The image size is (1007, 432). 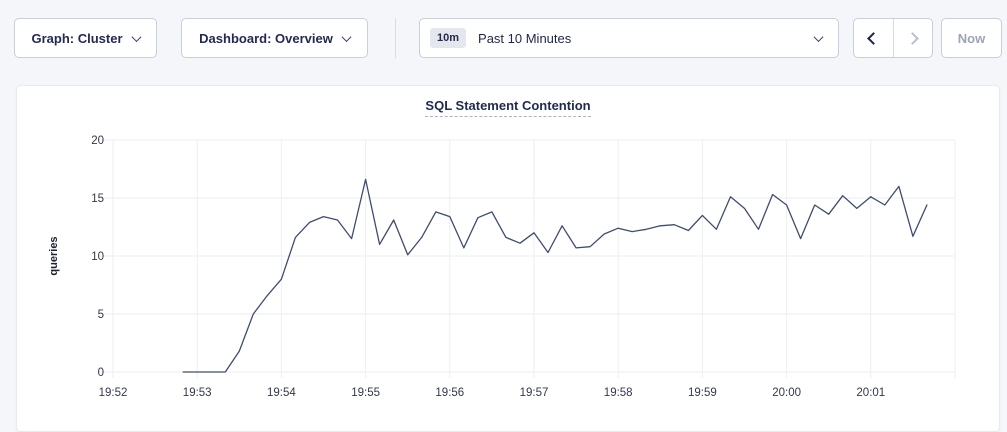 I want to click on svg-text: 20:00, so click(x=786, y=393).